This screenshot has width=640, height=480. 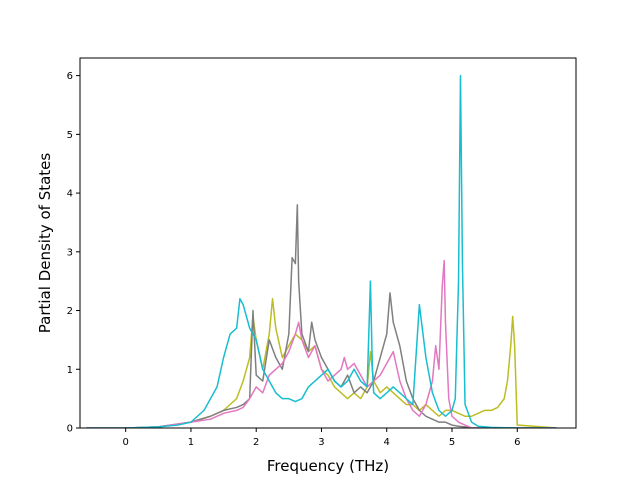 I want to click on y-tick-label: 1, so click(x=70, y=370).